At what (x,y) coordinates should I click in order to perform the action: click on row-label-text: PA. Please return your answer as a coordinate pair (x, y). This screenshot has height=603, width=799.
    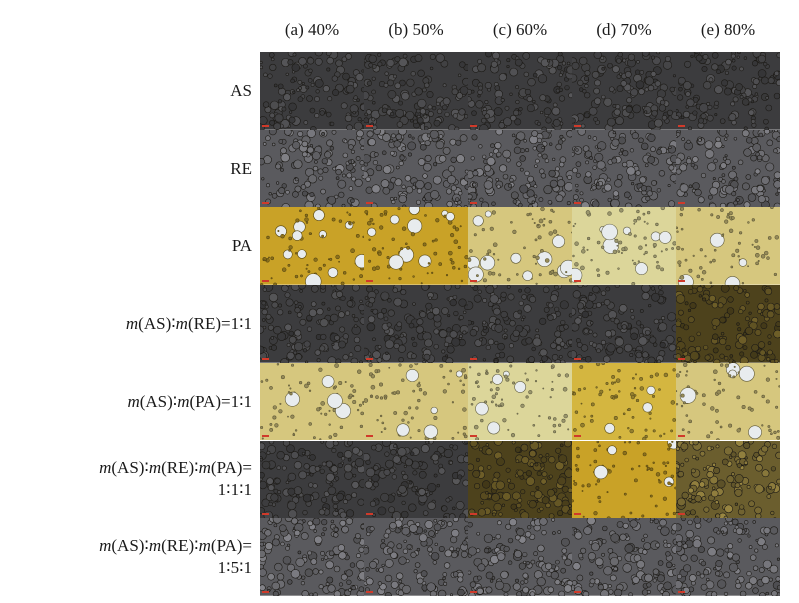
    Looking at the image, I should click on (241, 246).